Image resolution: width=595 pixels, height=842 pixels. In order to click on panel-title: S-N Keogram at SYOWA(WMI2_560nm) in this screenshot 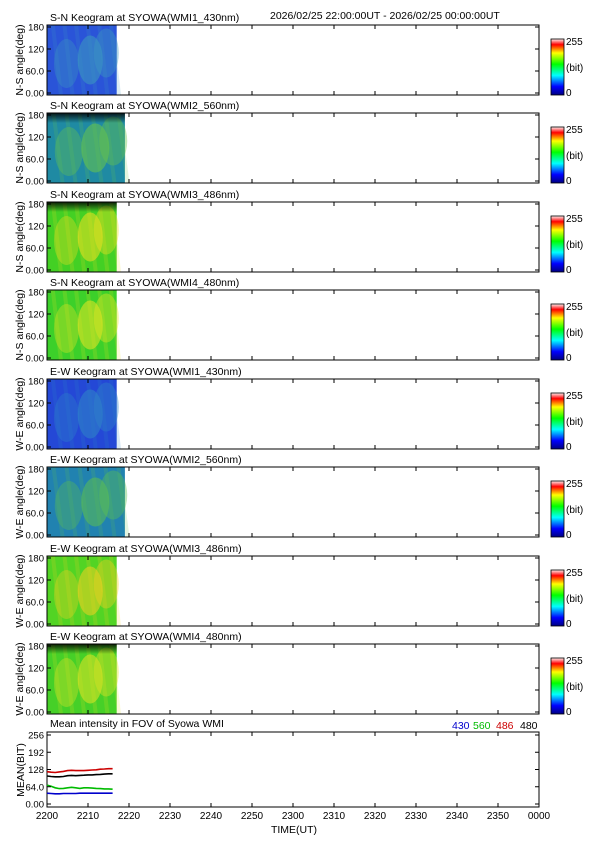, I will do `click(144, 106)`.